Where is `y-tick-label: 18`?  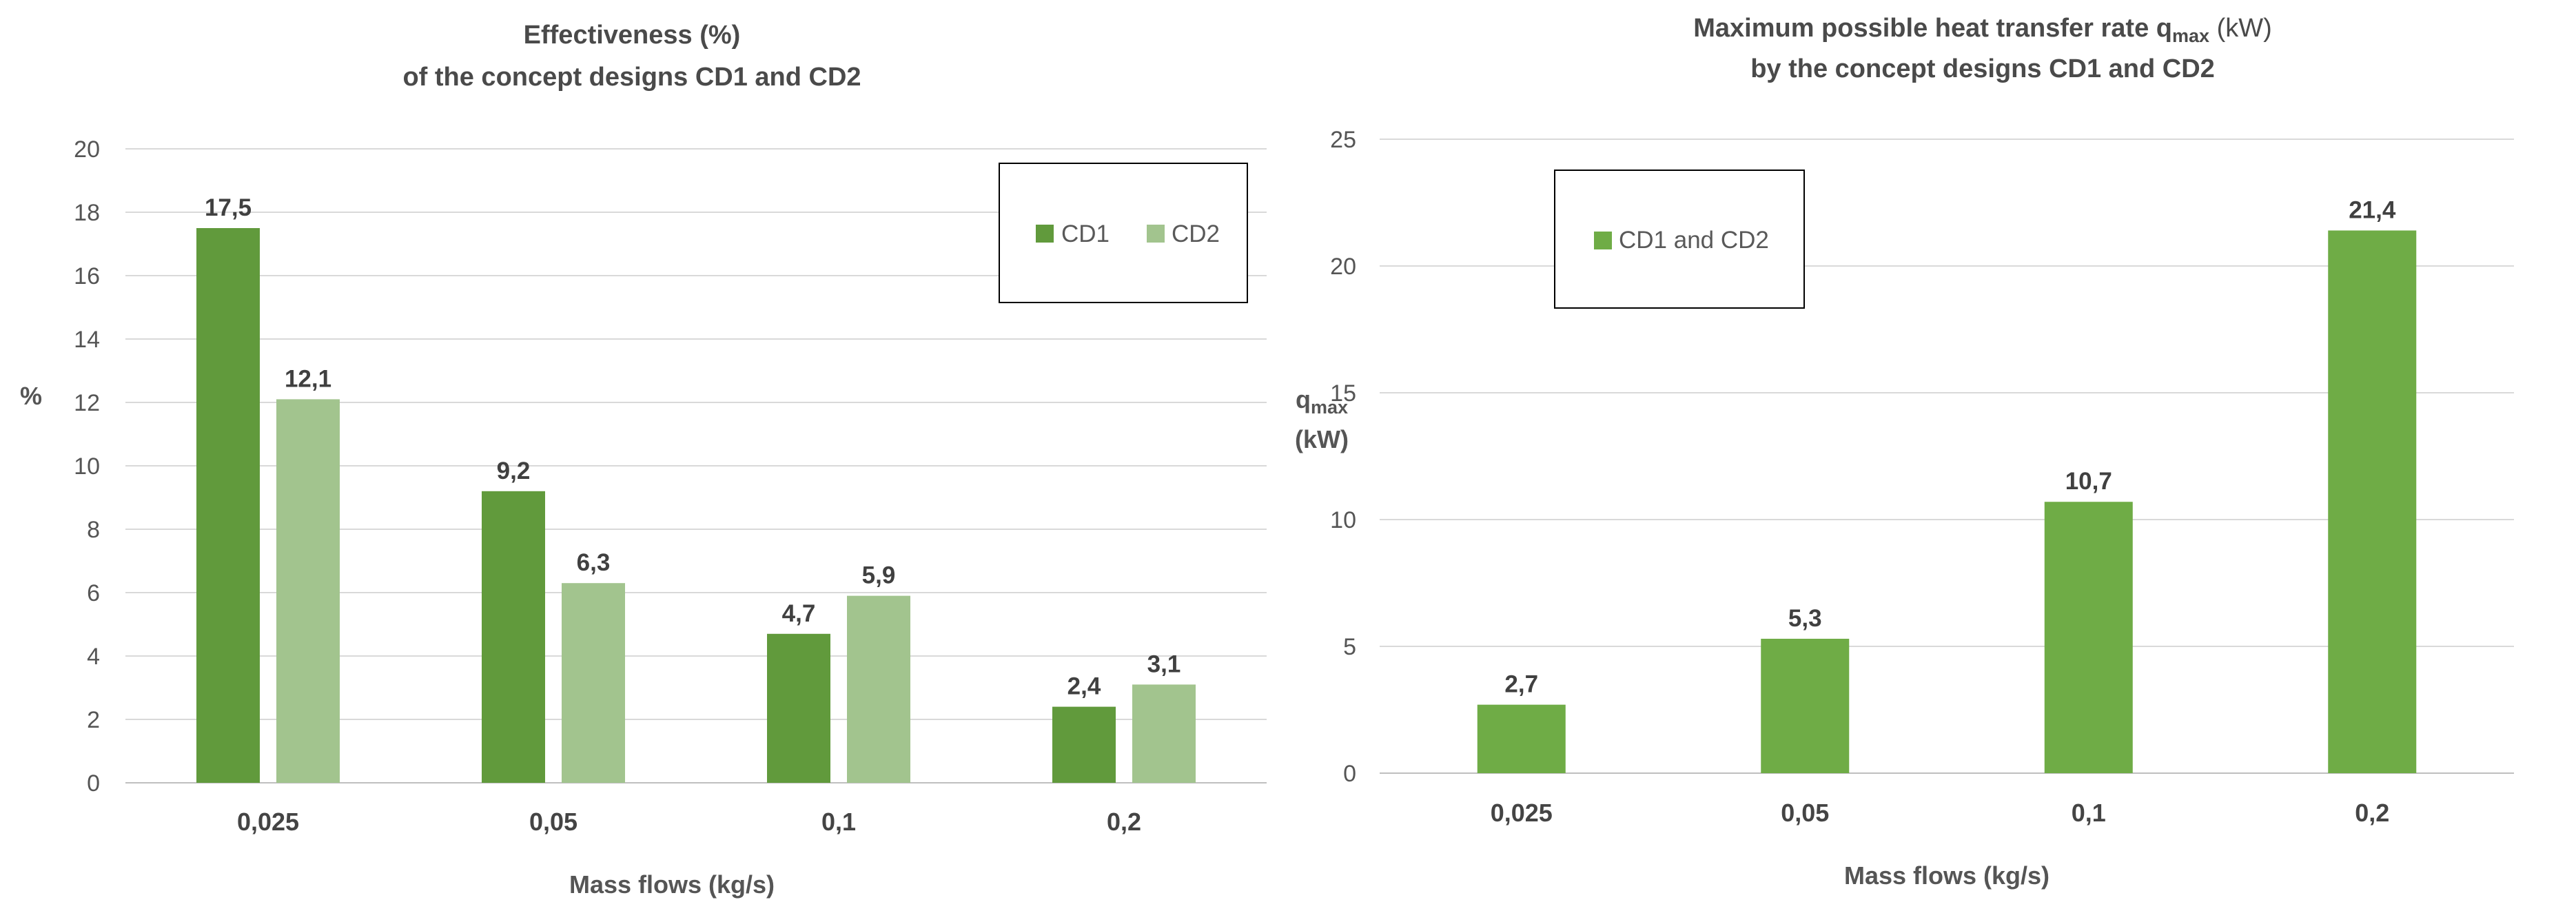 y-tick-label: 18 is located at coordinates (87, 213).